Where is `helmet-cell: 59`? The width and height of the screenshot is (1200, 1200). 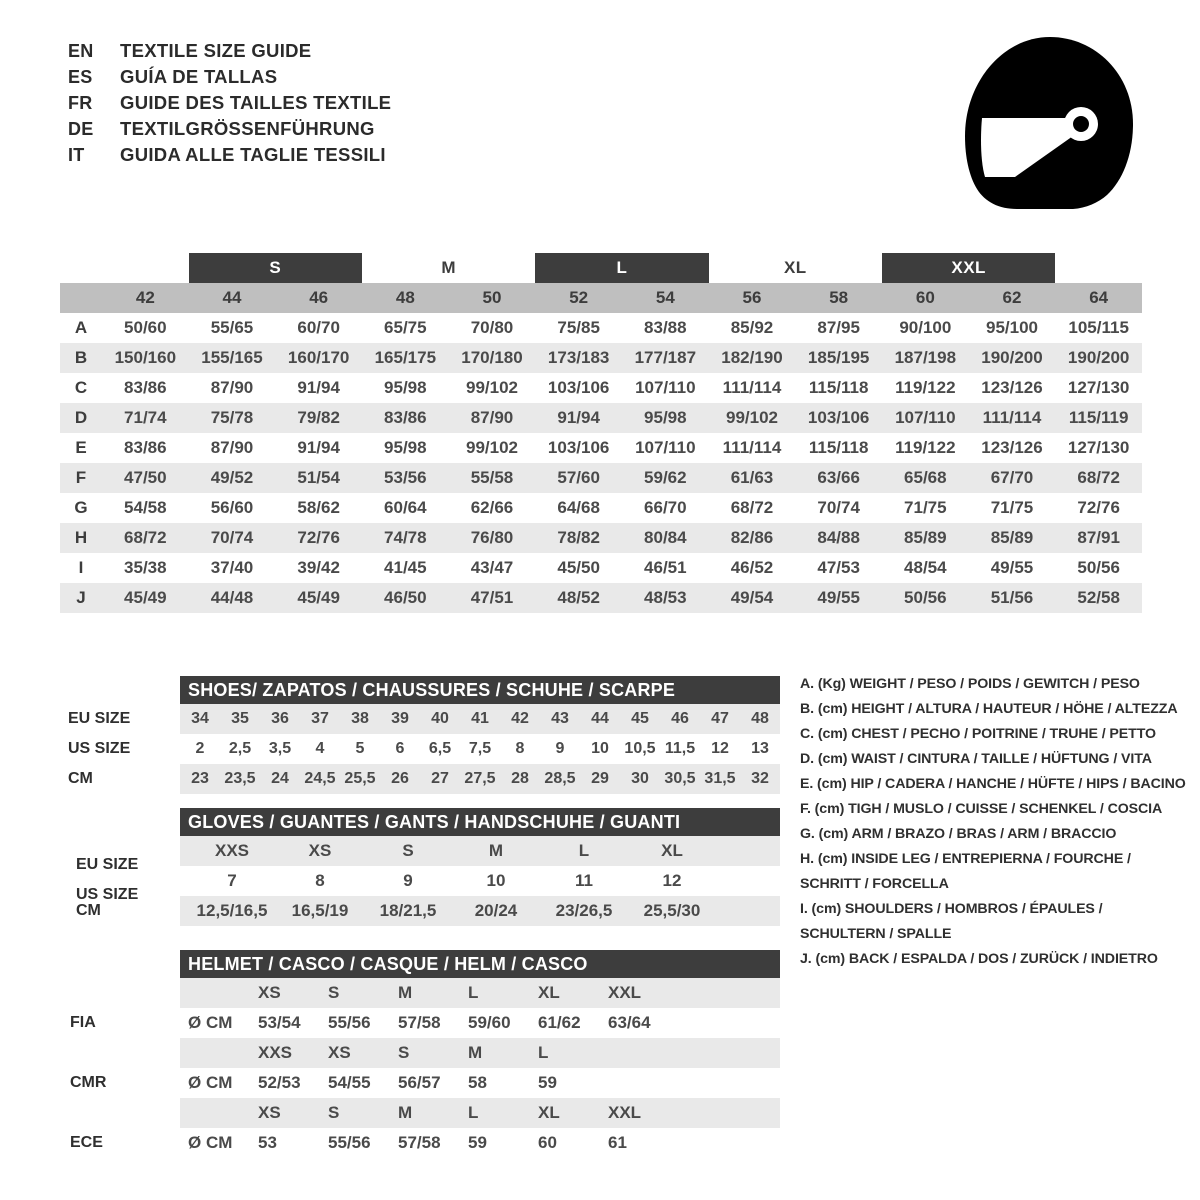 helmet-cell: 59 is located at coordinates (547, 1082).